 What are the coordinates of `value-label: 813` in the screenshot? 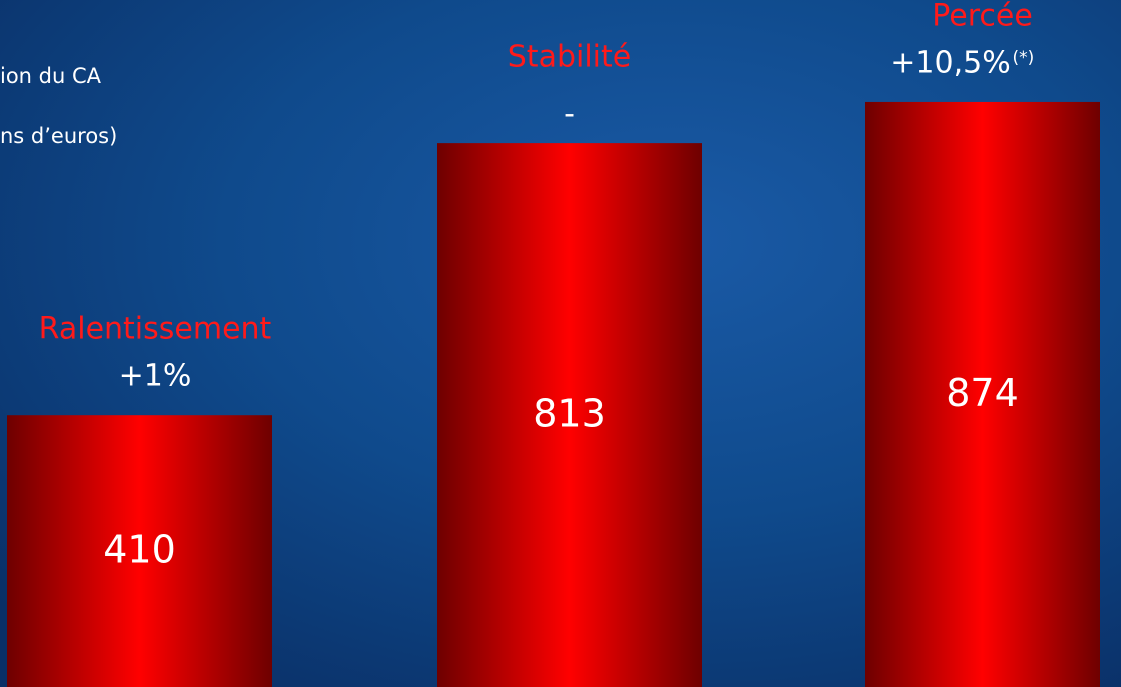 It's located at (569, 414).